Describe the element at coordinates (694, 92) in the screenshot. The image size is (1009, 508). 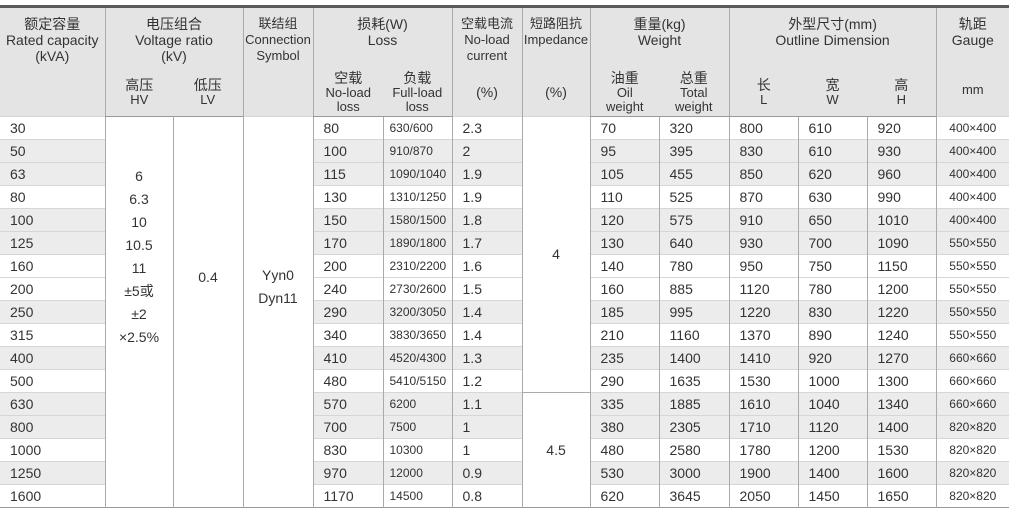
I see `header-total-weight: 总重 Total weight` at that location.